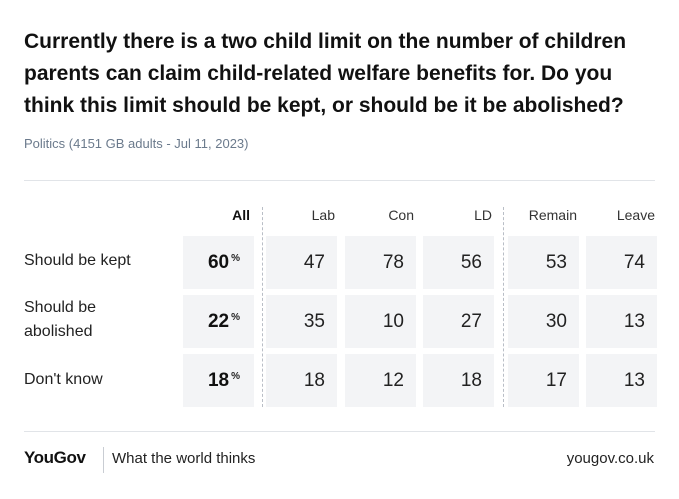  What do you see at coordinates (471, 262) in the screenshot?
I see `value-label: 56` at bounding box center [471, 262].